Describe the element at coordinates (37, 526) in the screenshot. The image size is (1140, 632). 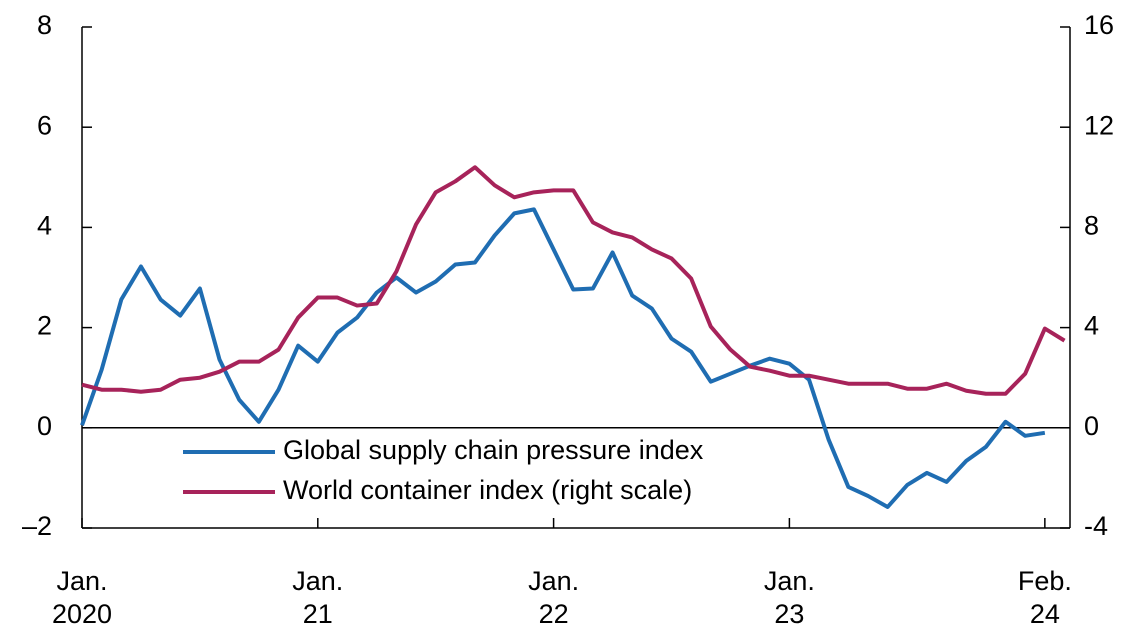
I see `y-tick-label: –2` at that location.